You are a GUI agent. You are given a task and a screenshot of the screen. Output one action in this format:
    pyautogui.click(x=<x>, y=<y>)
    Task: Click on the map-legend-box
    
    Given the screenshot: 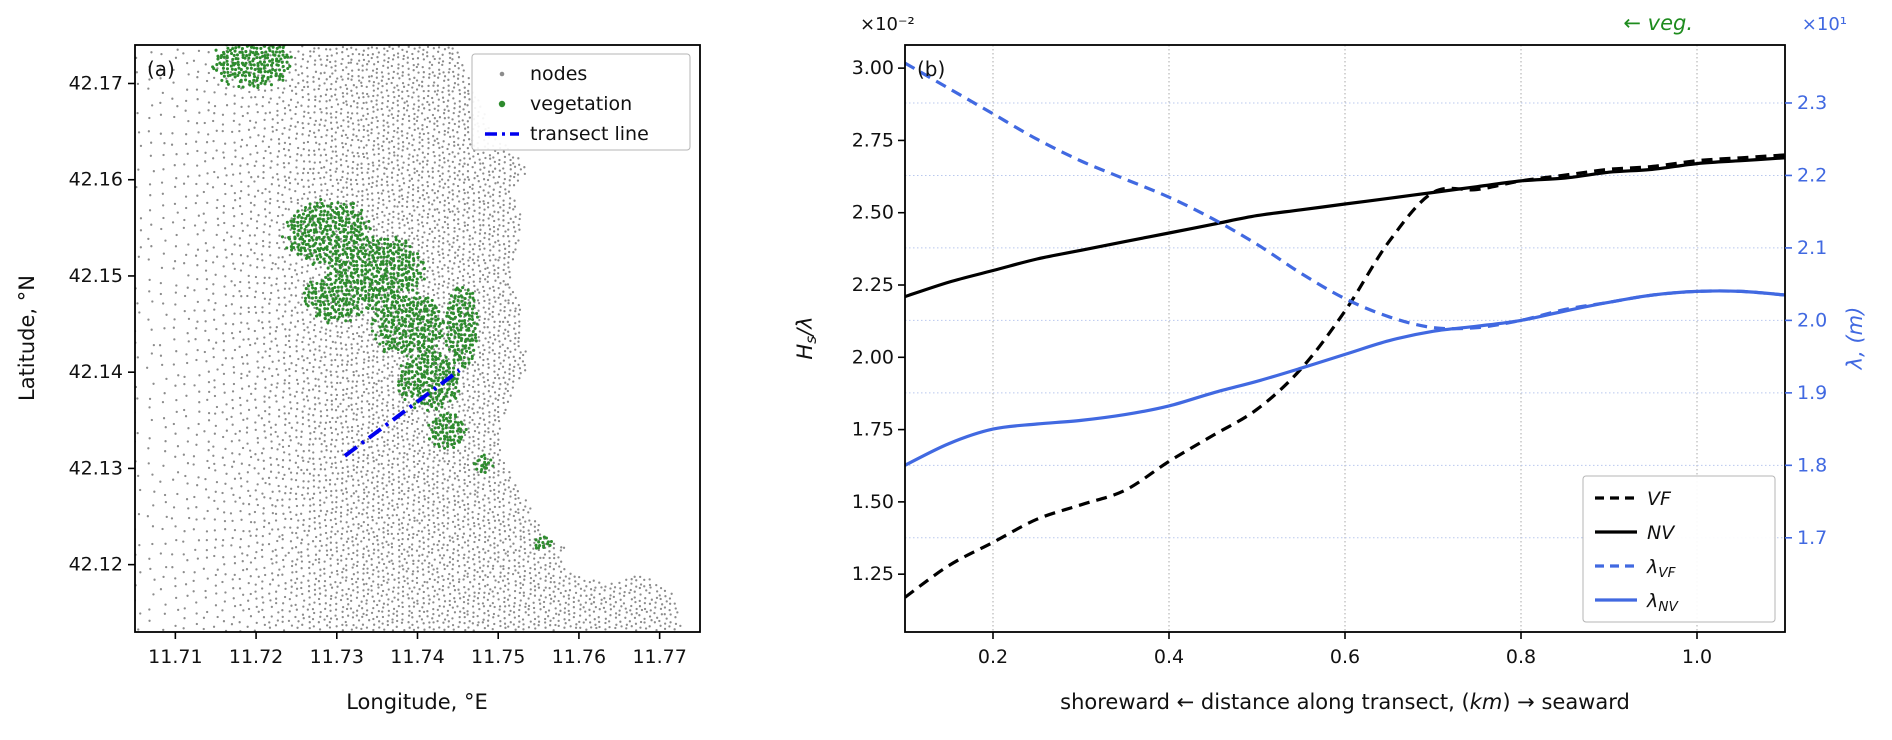 What is the action you would take?
    pyautogui.click(x=581, y=102)
    